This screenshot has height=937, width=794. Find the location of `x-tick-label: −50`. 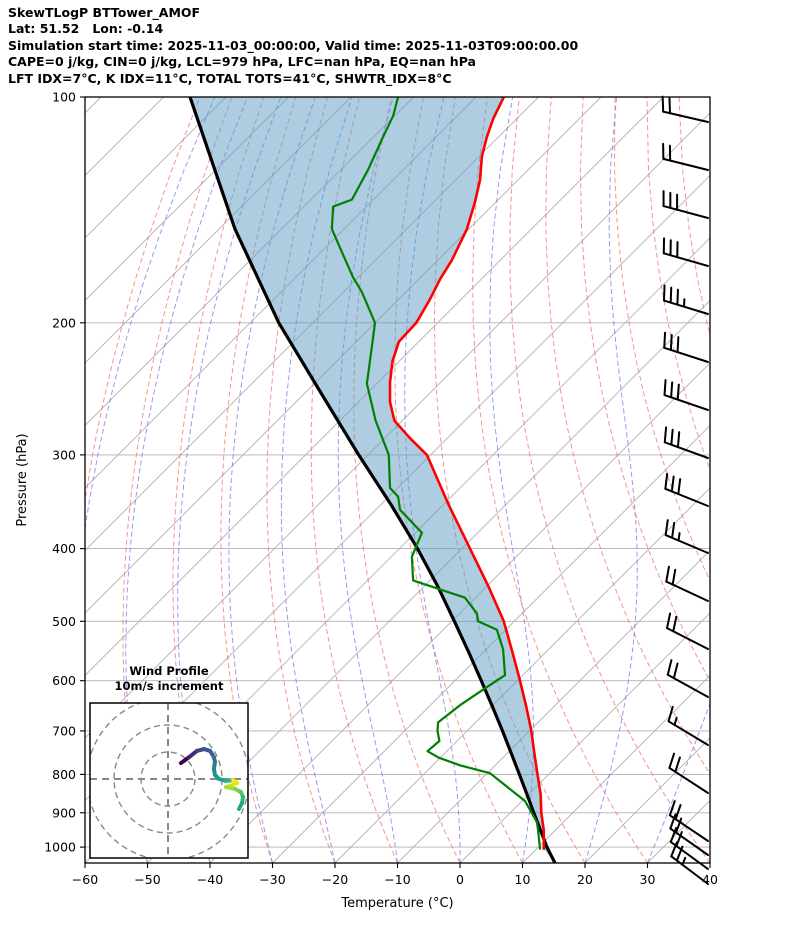

x-tick-label: −50 is located at coordinates (147, 879).